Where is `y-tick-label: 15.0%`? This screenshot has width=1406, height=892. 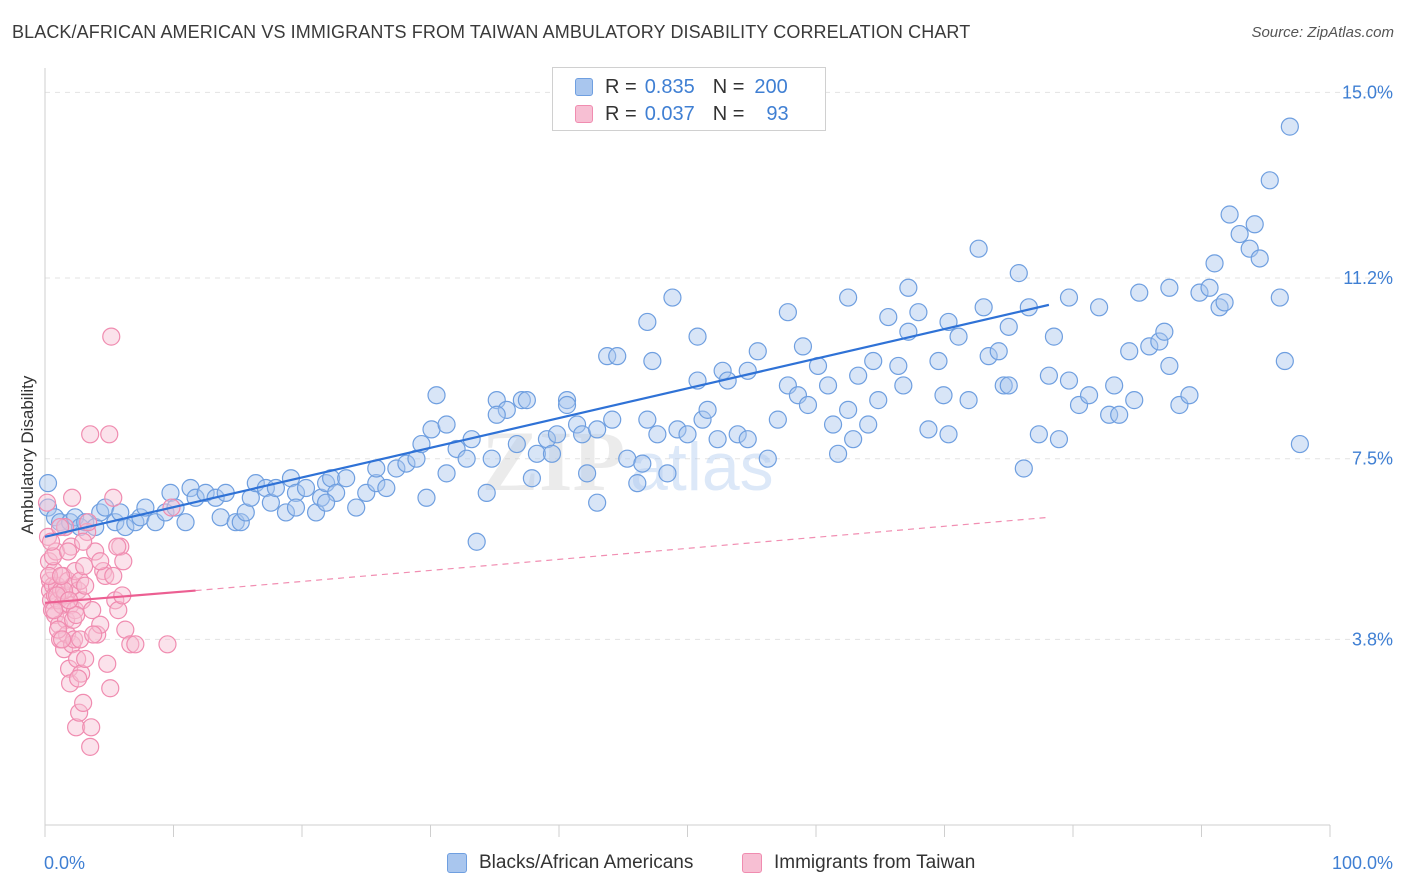 y-tick-label: 15.0% is located at coordinates (1367, 92).